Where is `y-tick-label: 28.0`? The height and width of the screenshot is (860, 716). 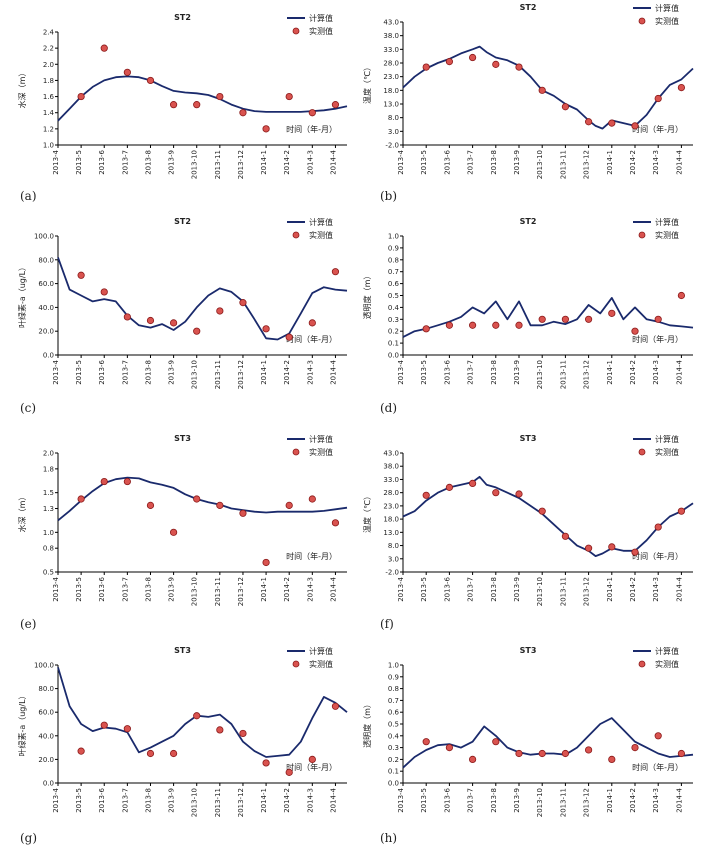
y-tick-label: 28.0 is located at coordinates (391, 64).